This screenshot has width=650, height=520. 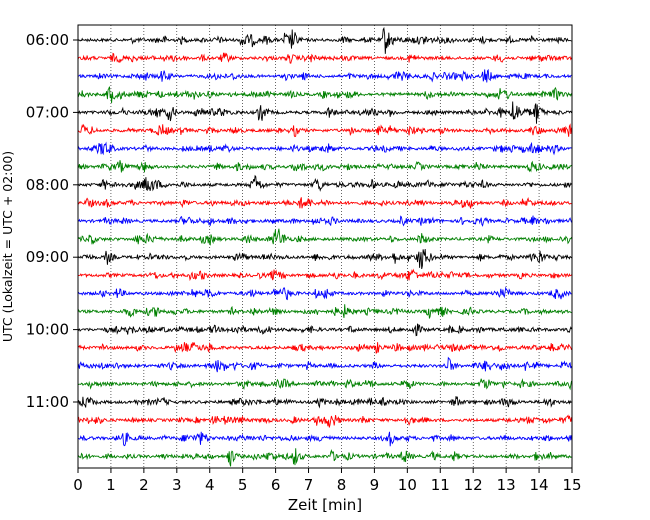 What do you see at coordinates (7, 246) in the screenshot?
I see `y-axis-label: UTC (Lokalzeit = UTC + 02:00)` at bounding box center [7, 246].